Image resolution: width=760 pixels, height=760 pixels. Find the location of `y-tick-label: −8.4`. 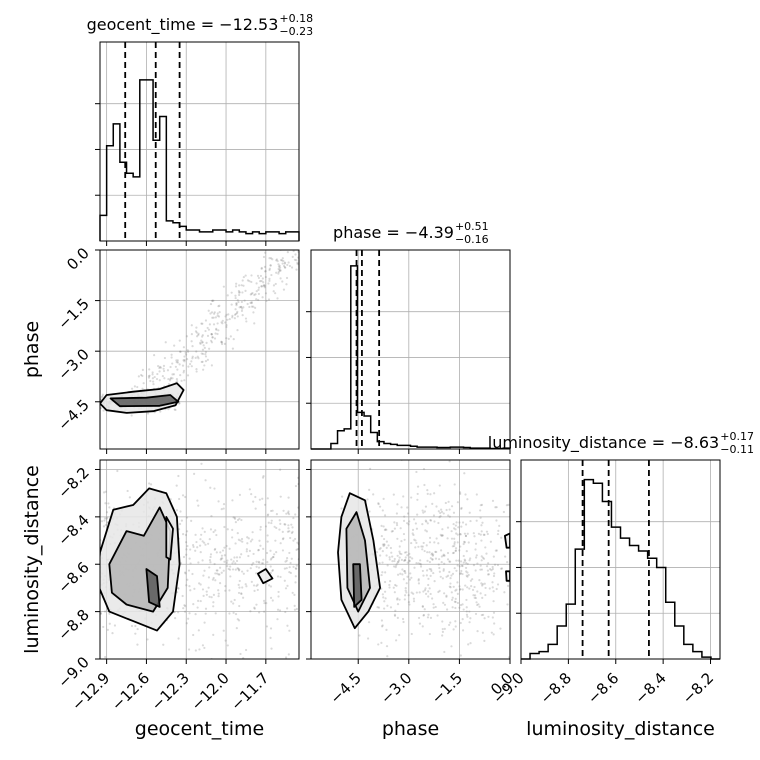

y-tick-label: −8.4 is located at coordinates (73, 530).